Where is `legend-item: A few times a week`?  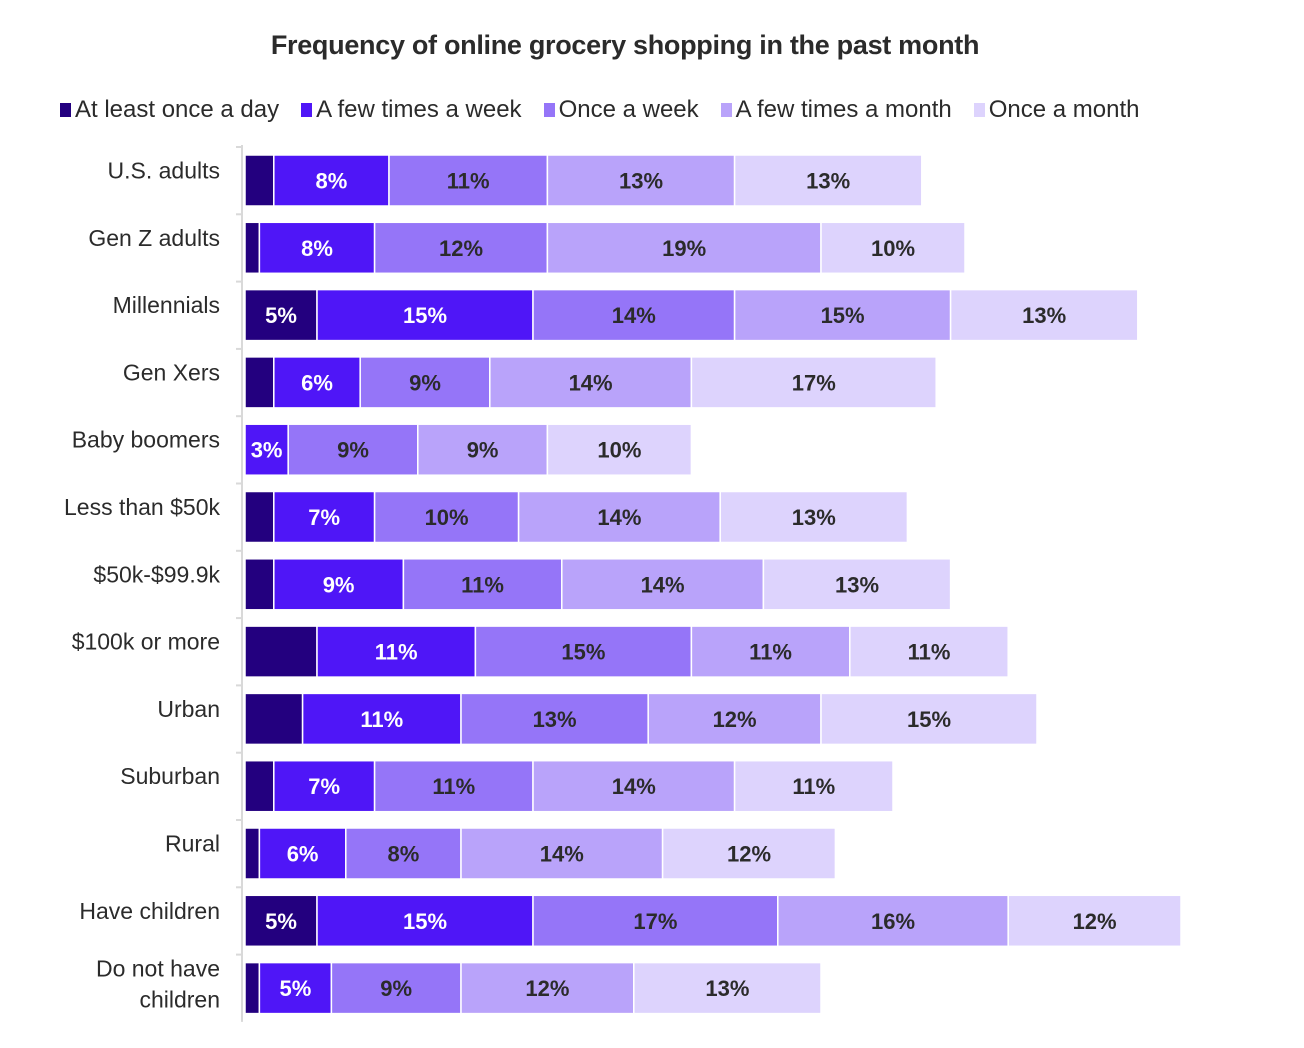 legend-item: A few times a week is located at coordinates (411, 110).